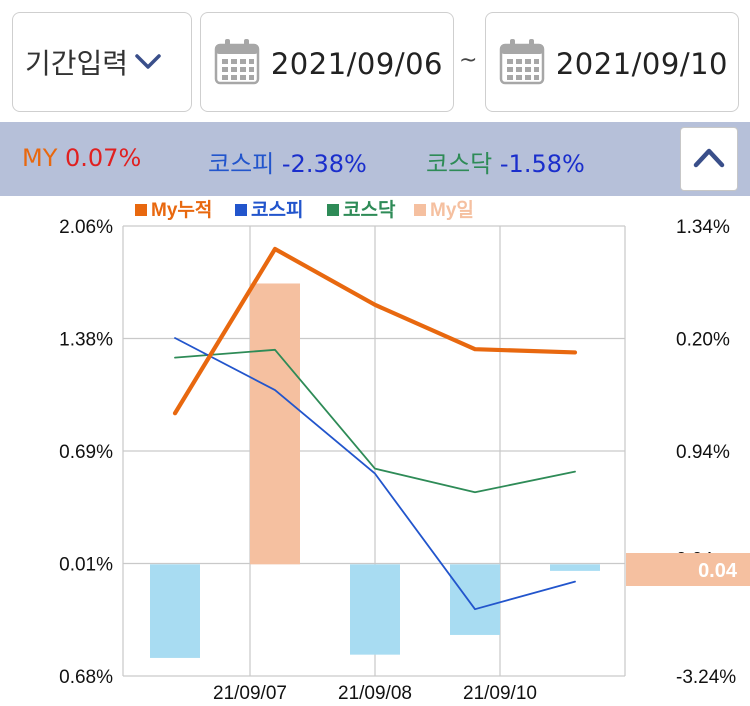  What do you see at coordinates (86, 227) in the screenshot?
I see `left-axis-label: 2.06%` at bounding box center [86, 227].